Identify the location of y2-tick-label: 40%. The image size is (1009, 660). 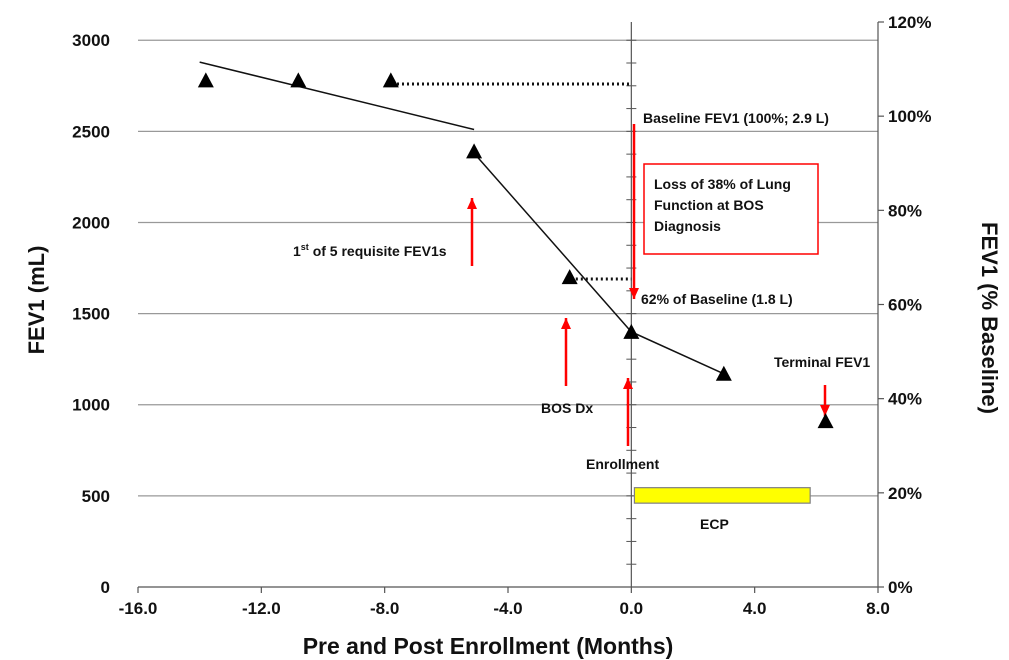
(905, 399).